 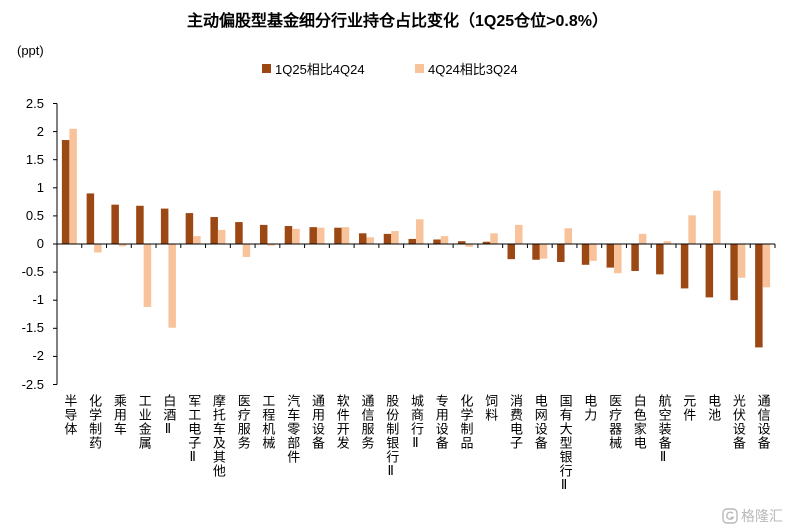 I want to click on category-label: 消费电子, so click(x=515, y=422).